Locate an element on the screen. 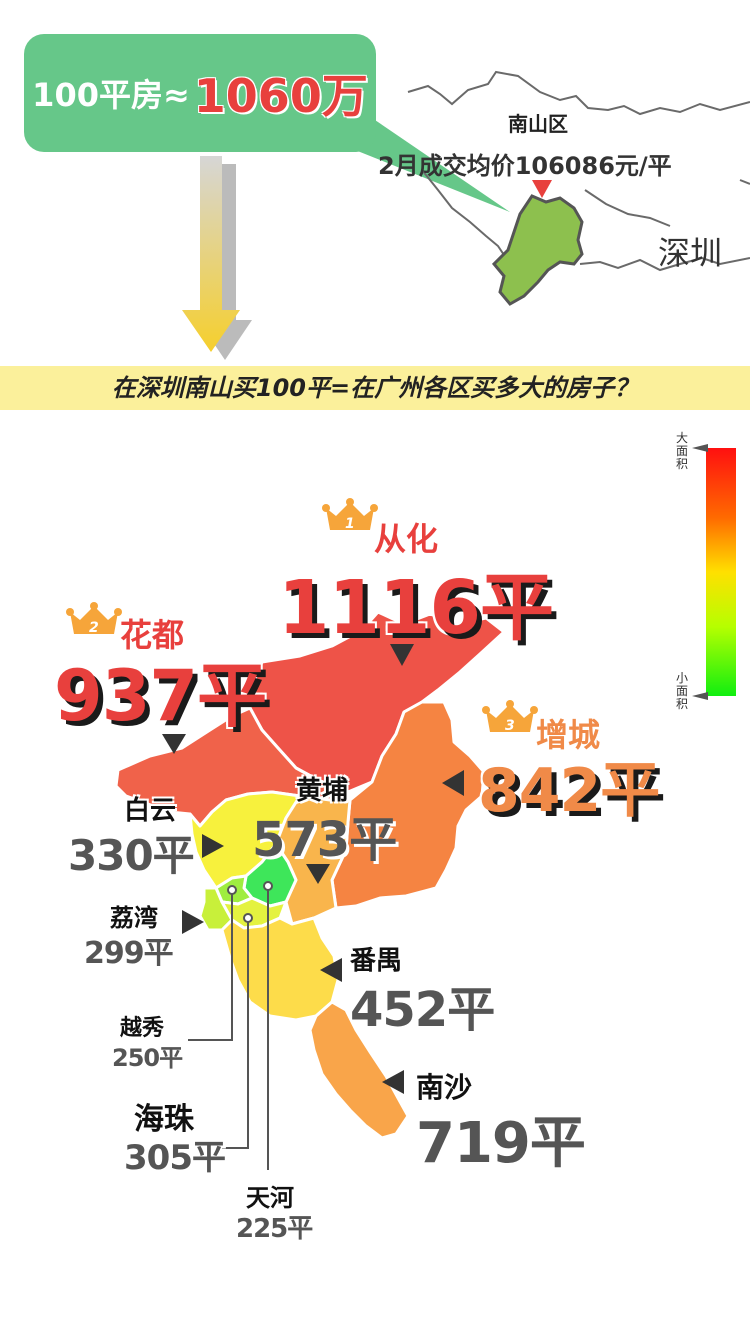 The width and height of the screenshot is (750, 1334). crown-2-icon is located at coordinates (94, 618).